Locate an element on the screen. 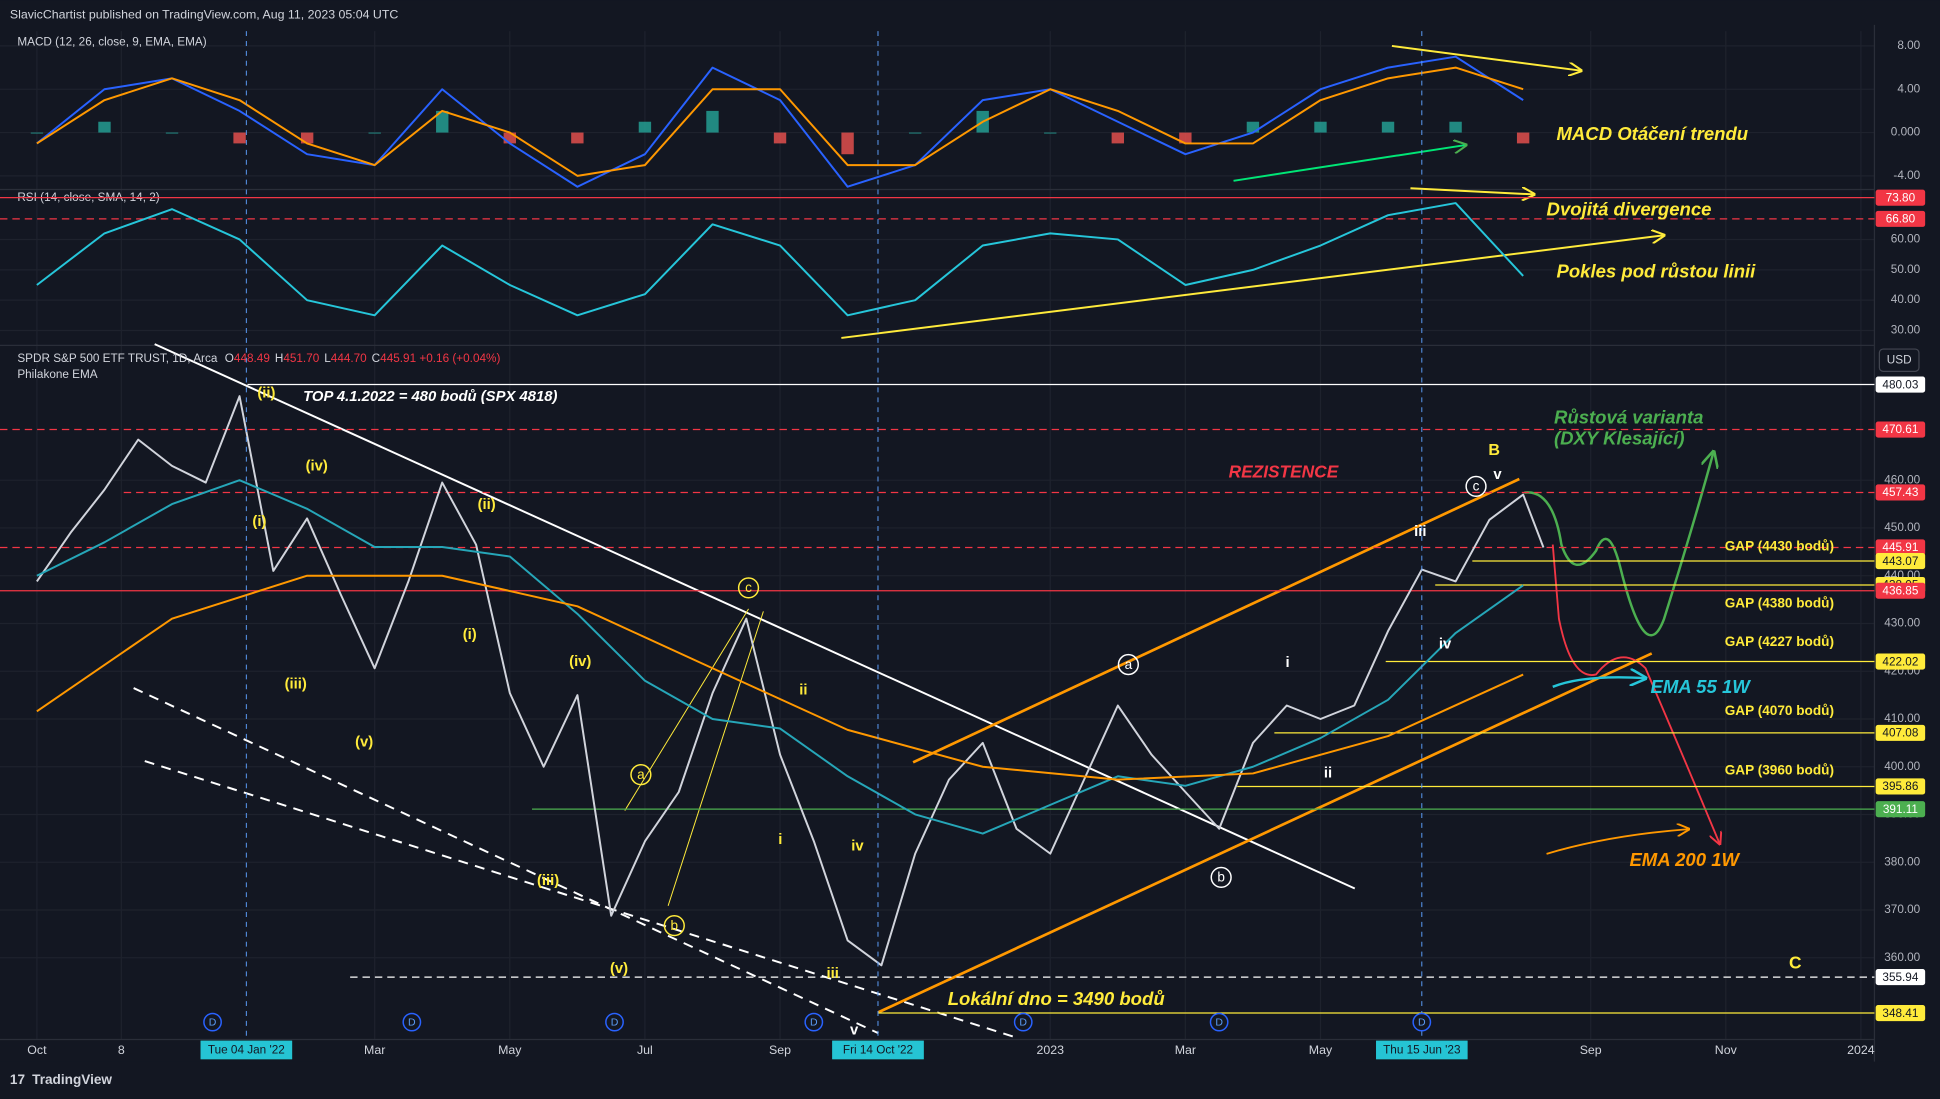  y-tick-label: 370.00 is located at coordinates (1902, 909).